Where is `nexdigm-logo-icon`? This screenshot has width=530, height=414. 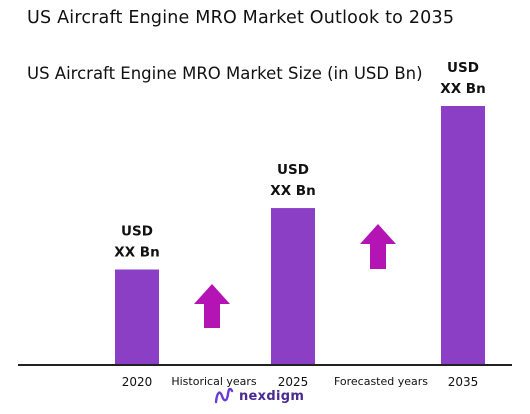 nexdigm-logo-icon is located at coordinates (224, 396).